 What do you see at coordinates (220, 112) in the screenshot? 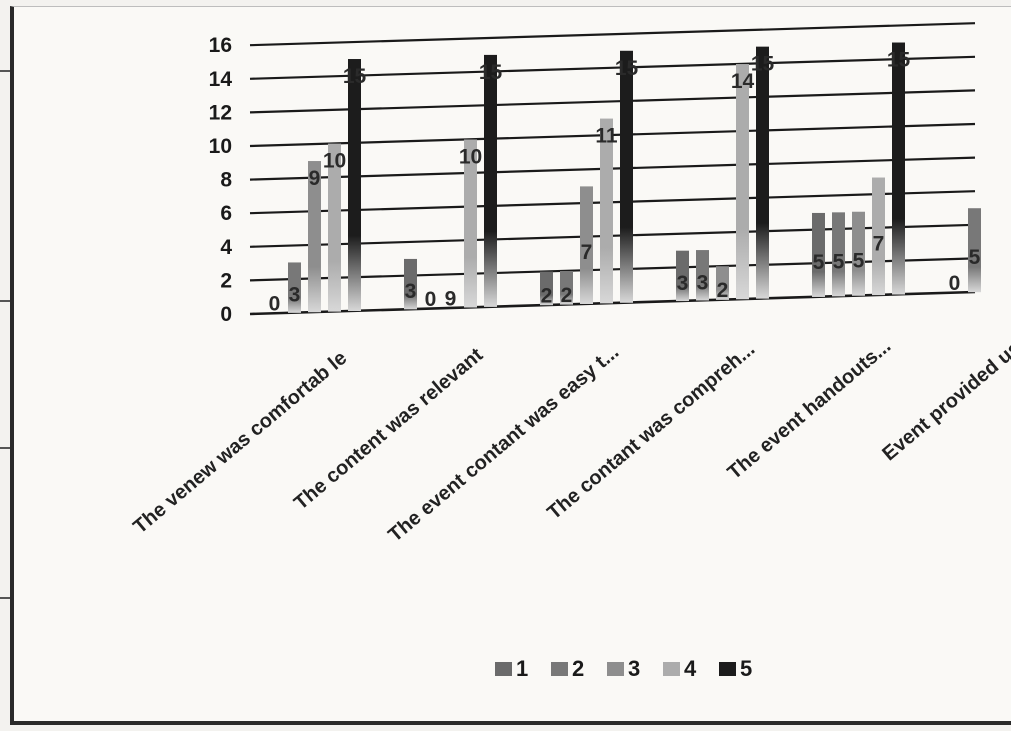
I see `y-tick-label: 12` at bounding box center [220, 112].